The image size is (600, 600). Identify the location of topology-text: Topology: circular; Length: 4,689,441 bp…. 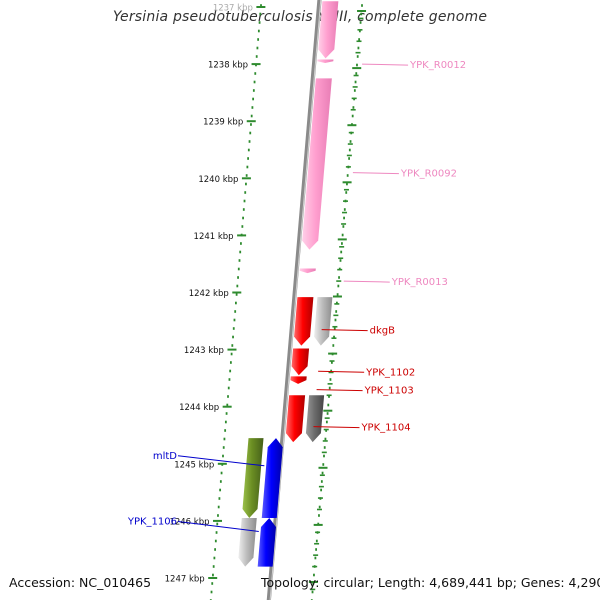
(430, 582).